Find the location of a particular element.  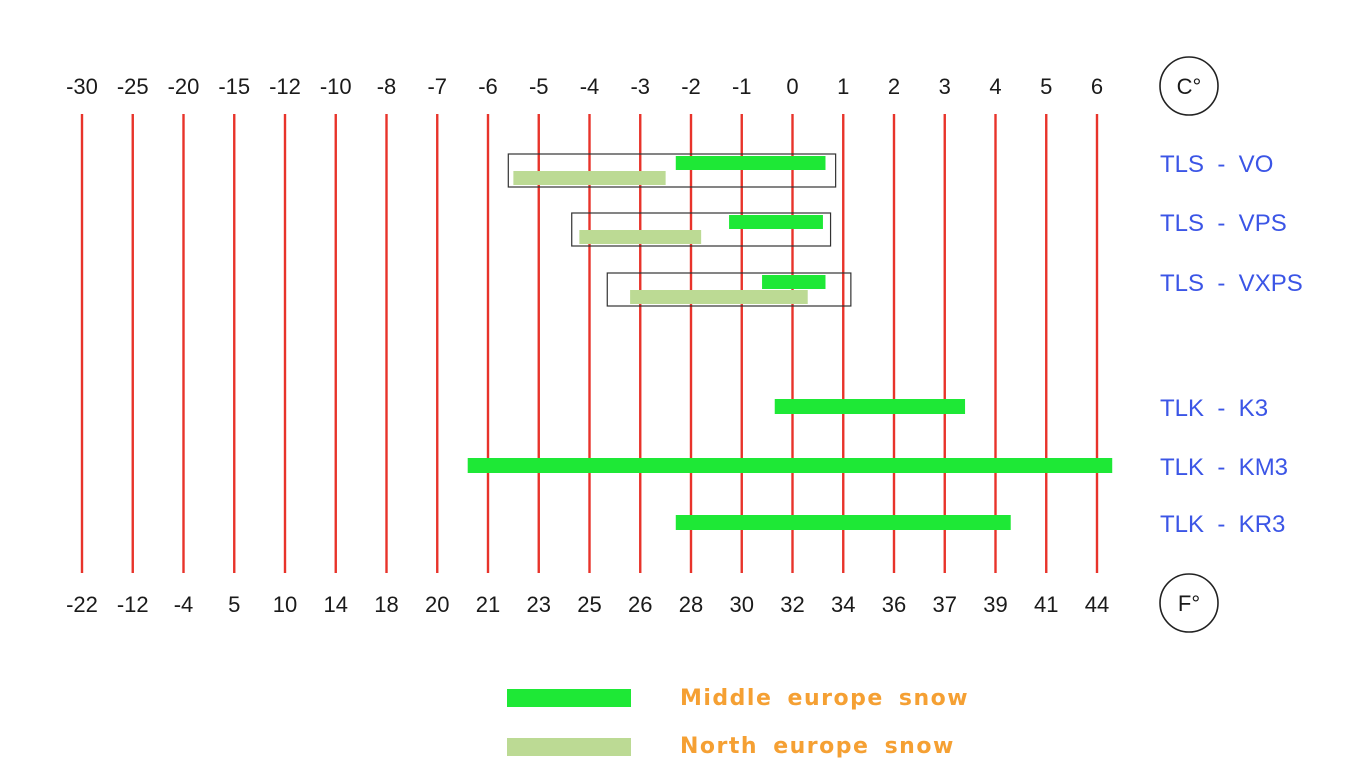

celsius-tick-label: -15 is located at coordinates (234, 86).